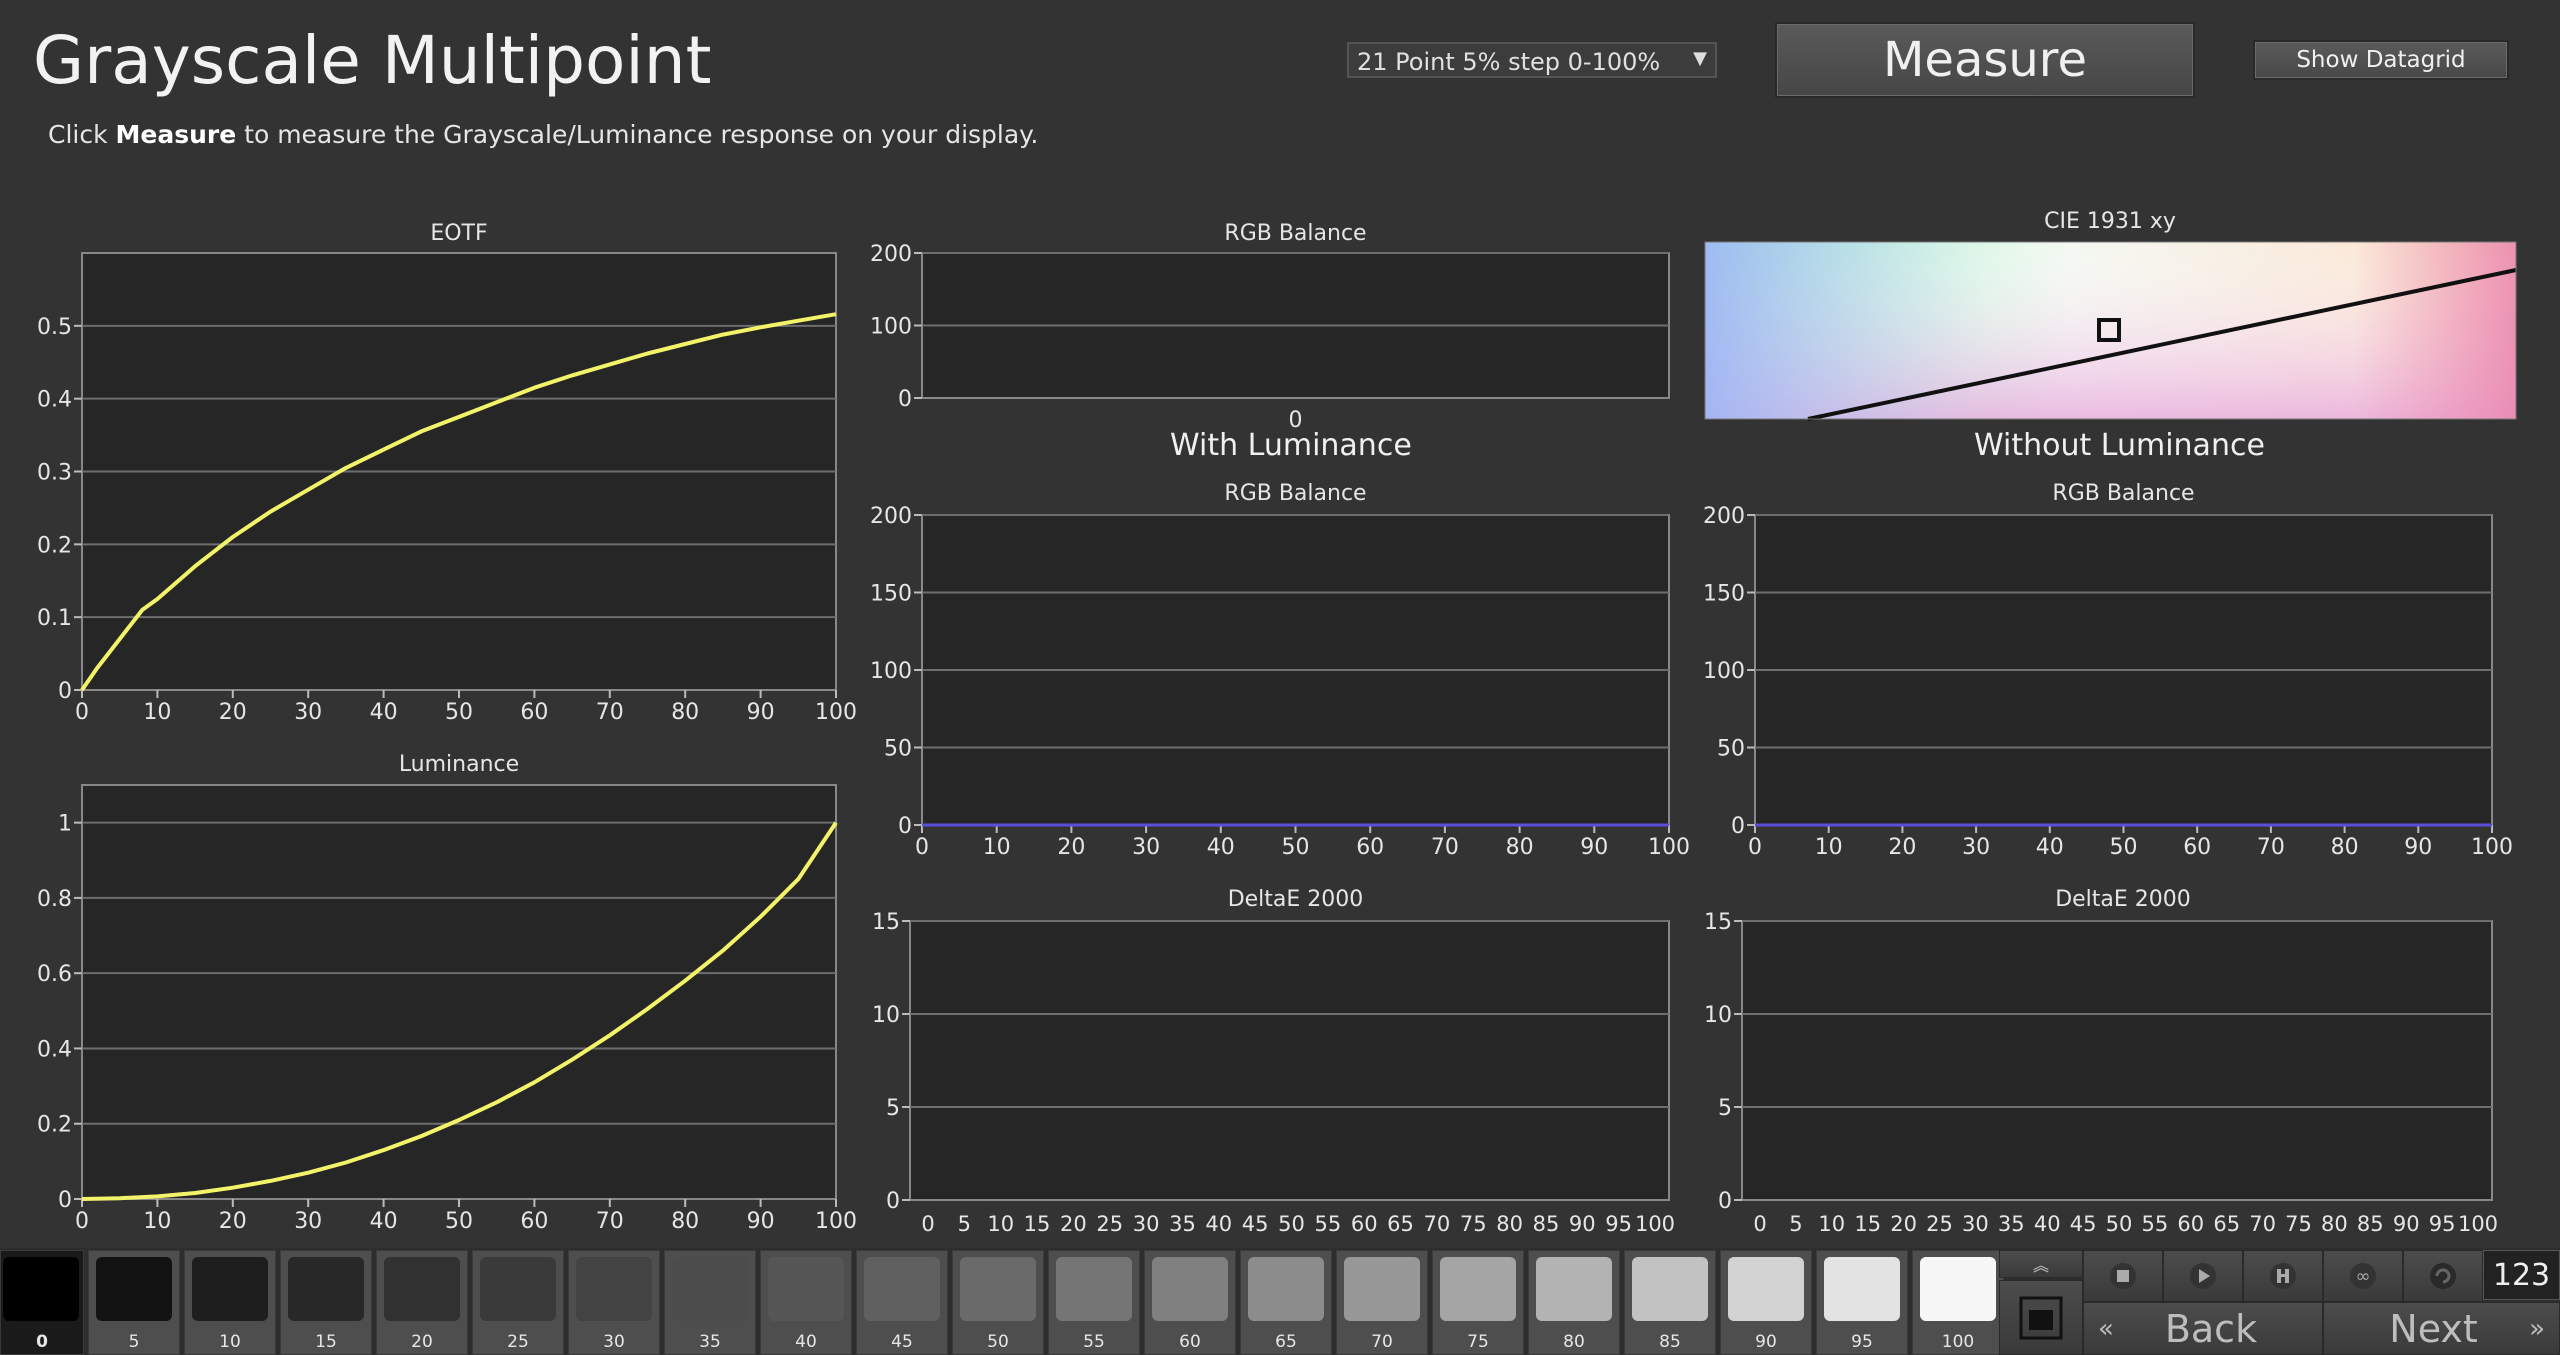  Describe the element at coordinates (230, 1302) in the screenshot. I see `patch-10: 10` at that location.